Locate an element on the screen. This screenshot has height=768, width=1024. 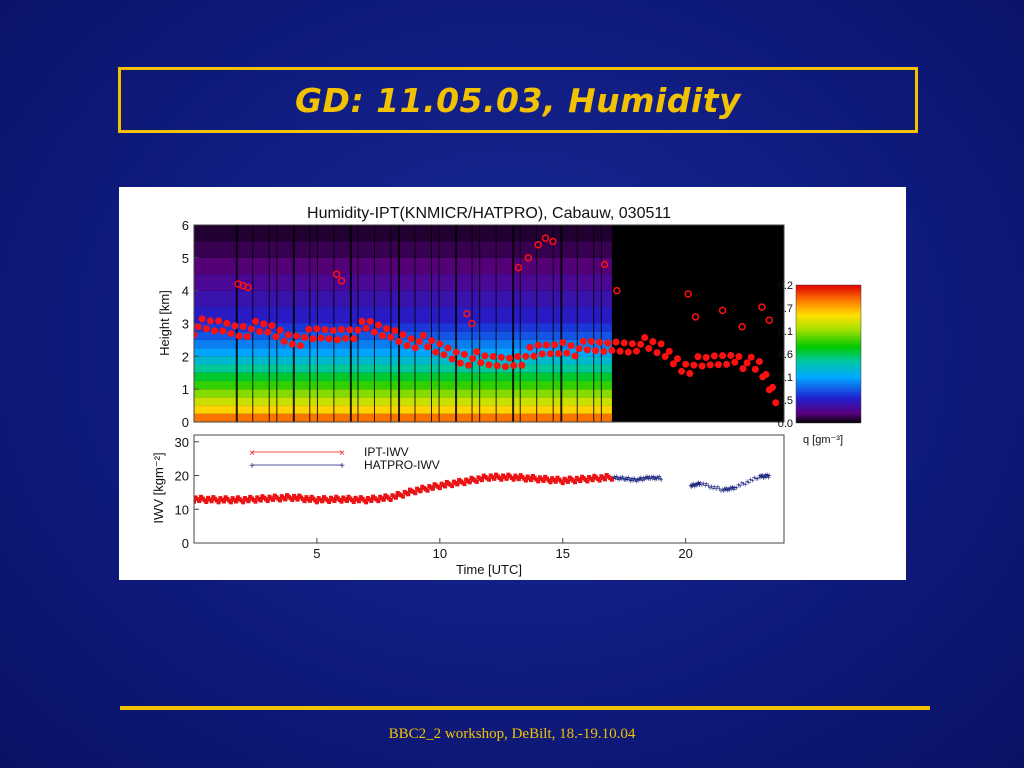
iwv-x-tick-label: 20 is located at coordinates (685, 553).